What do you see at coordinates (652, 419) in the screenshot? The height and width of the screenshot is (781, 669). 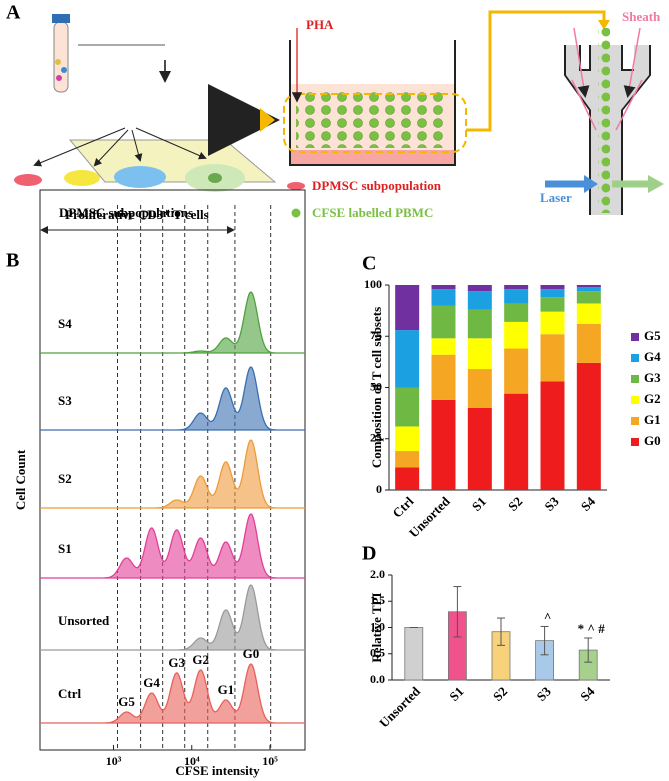 I see `legend-label: G1` at bounding box center [652, 419].